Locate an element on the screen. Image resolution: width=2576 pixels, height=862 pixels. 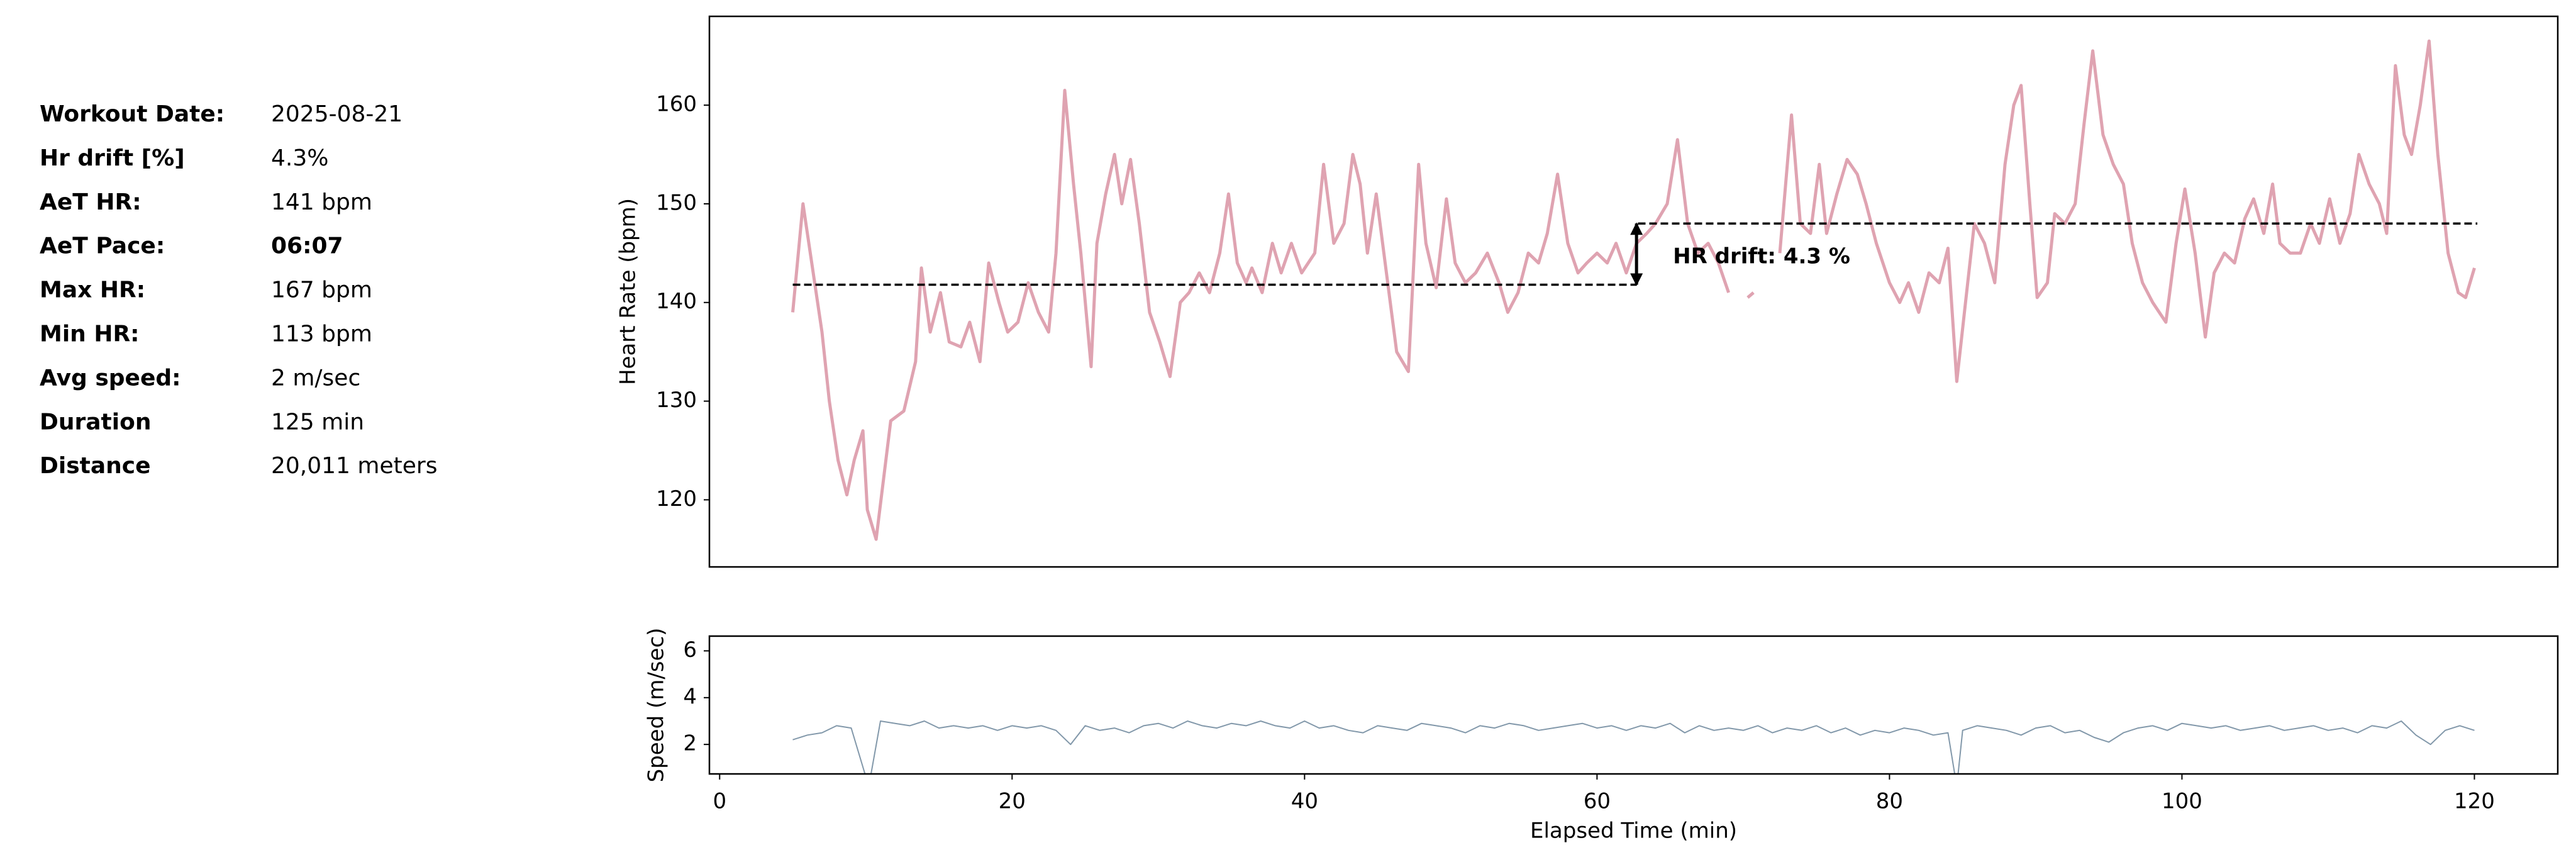
stat-label: Workout Date: is located at coordinates (132, 114).